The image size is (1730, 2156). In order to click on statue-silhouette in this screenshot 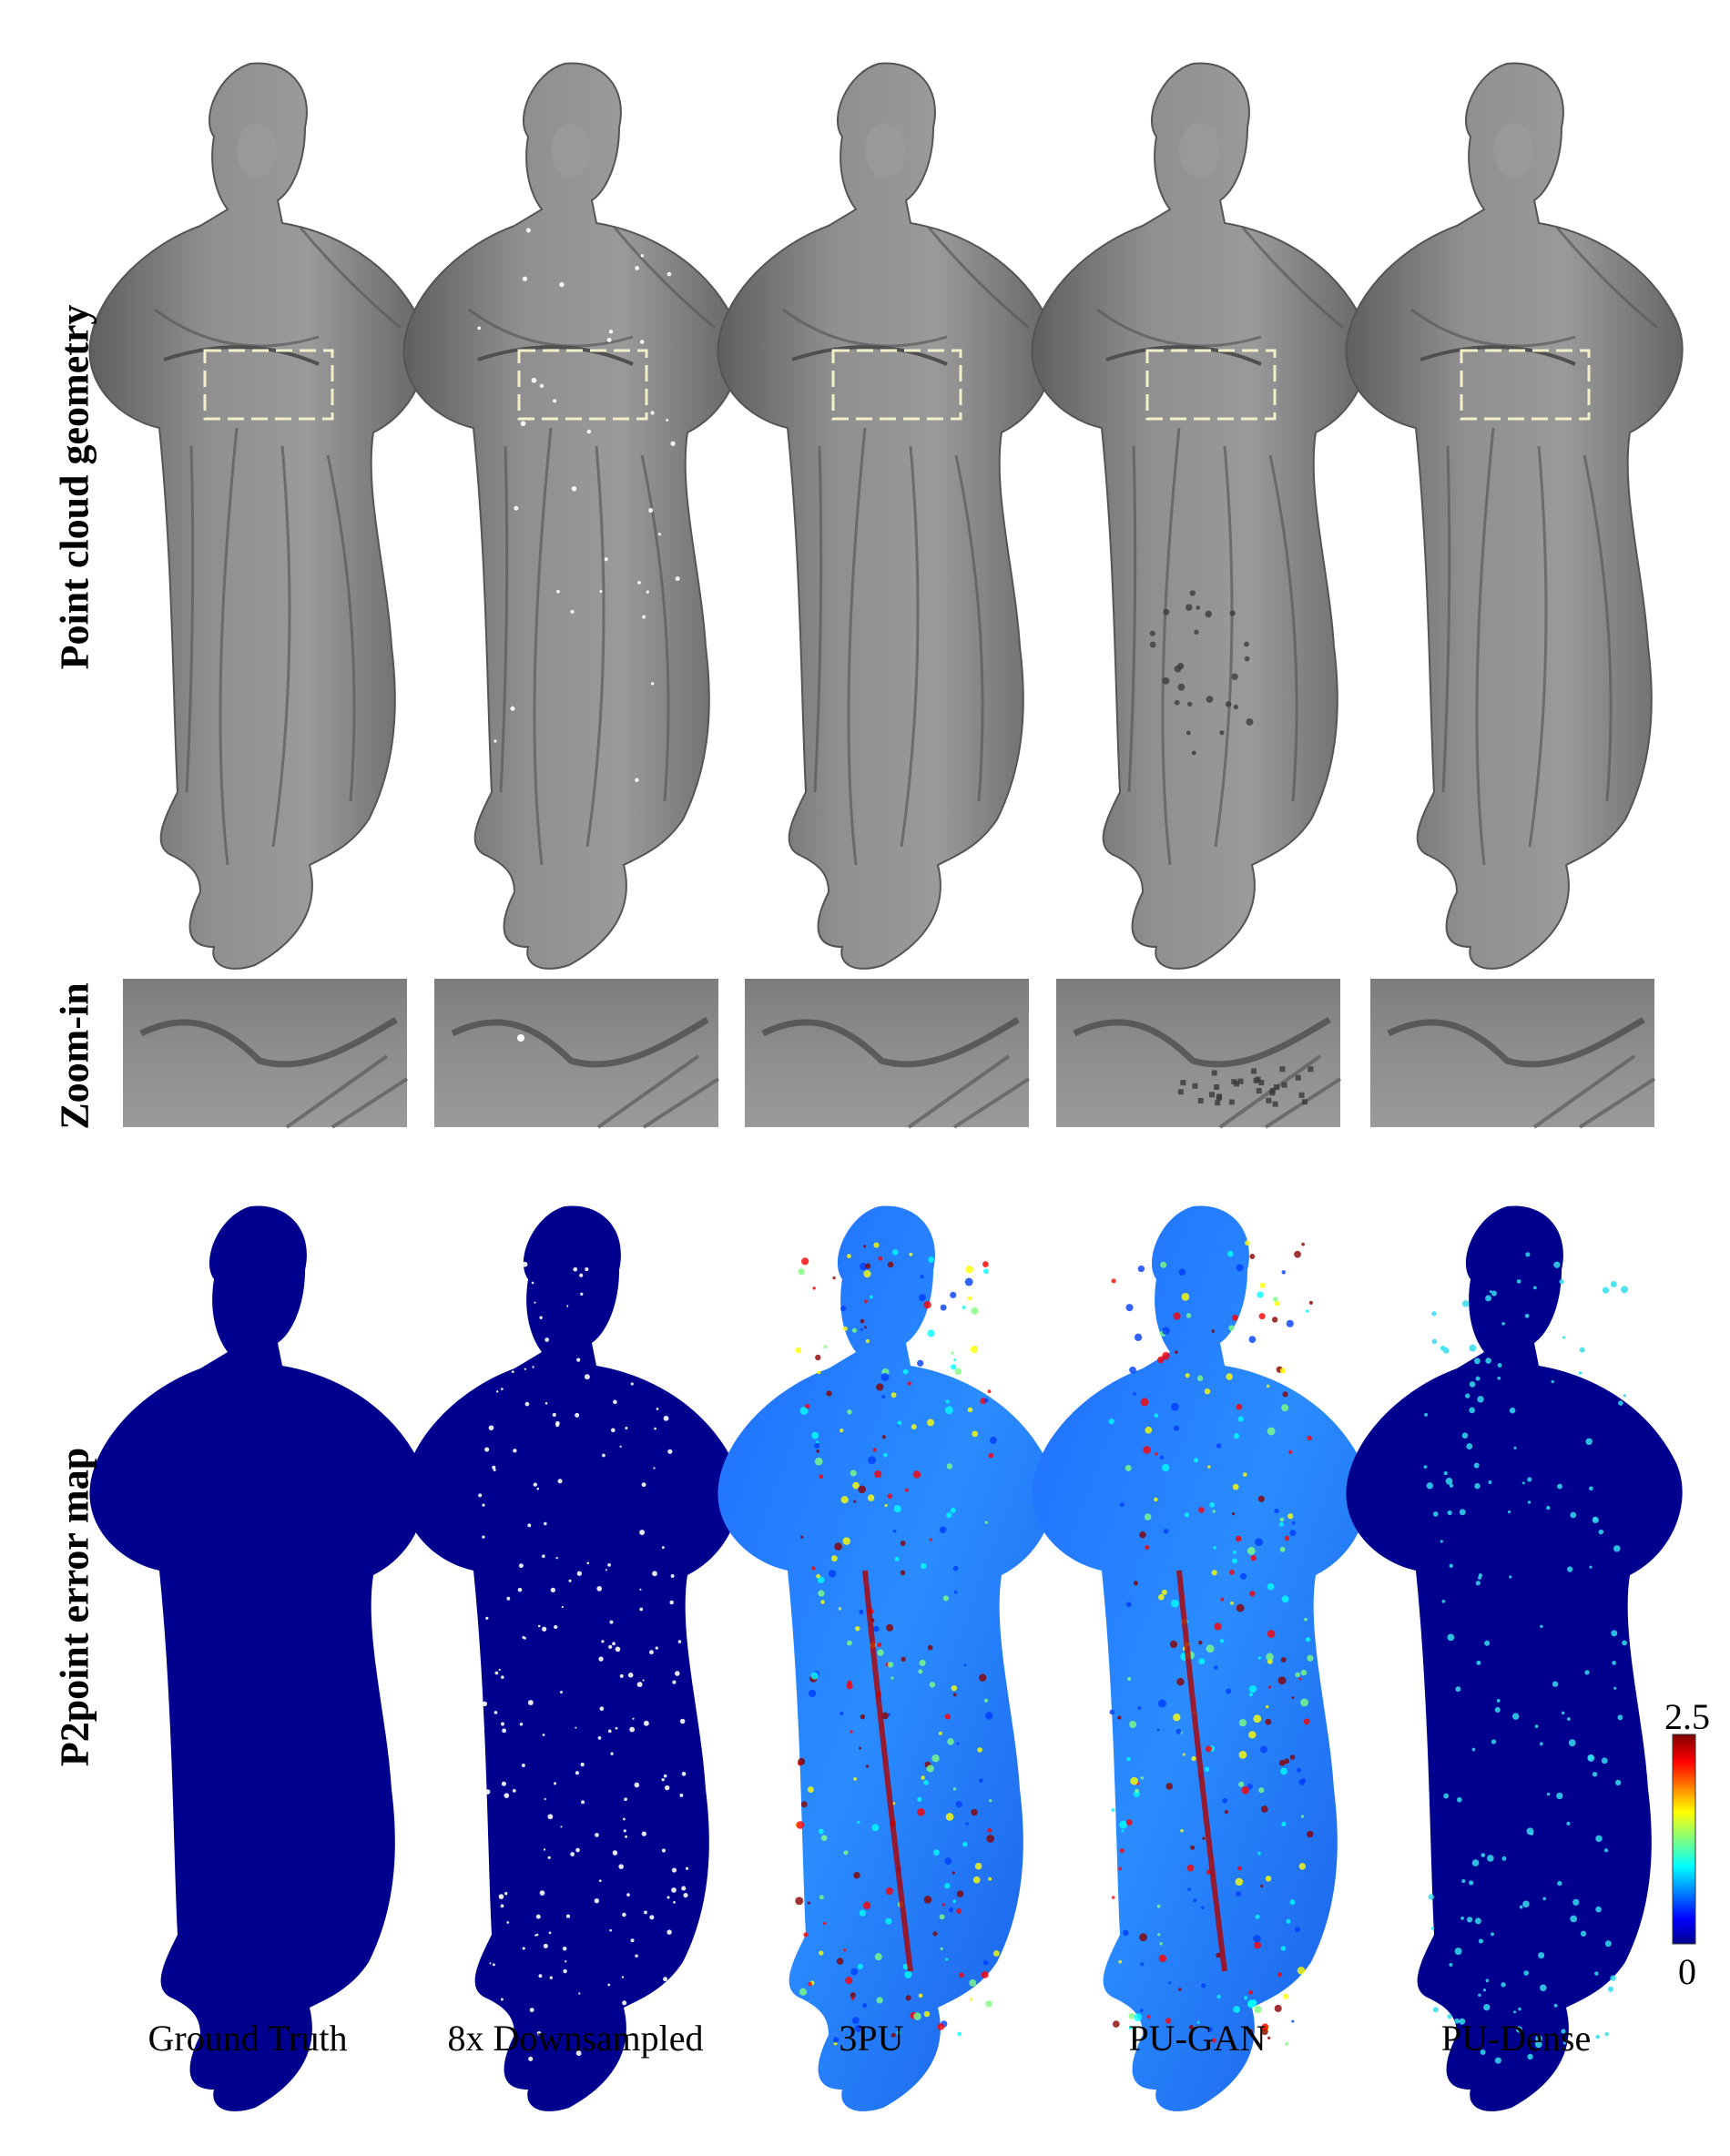, I will do `click(1200, 516)`.